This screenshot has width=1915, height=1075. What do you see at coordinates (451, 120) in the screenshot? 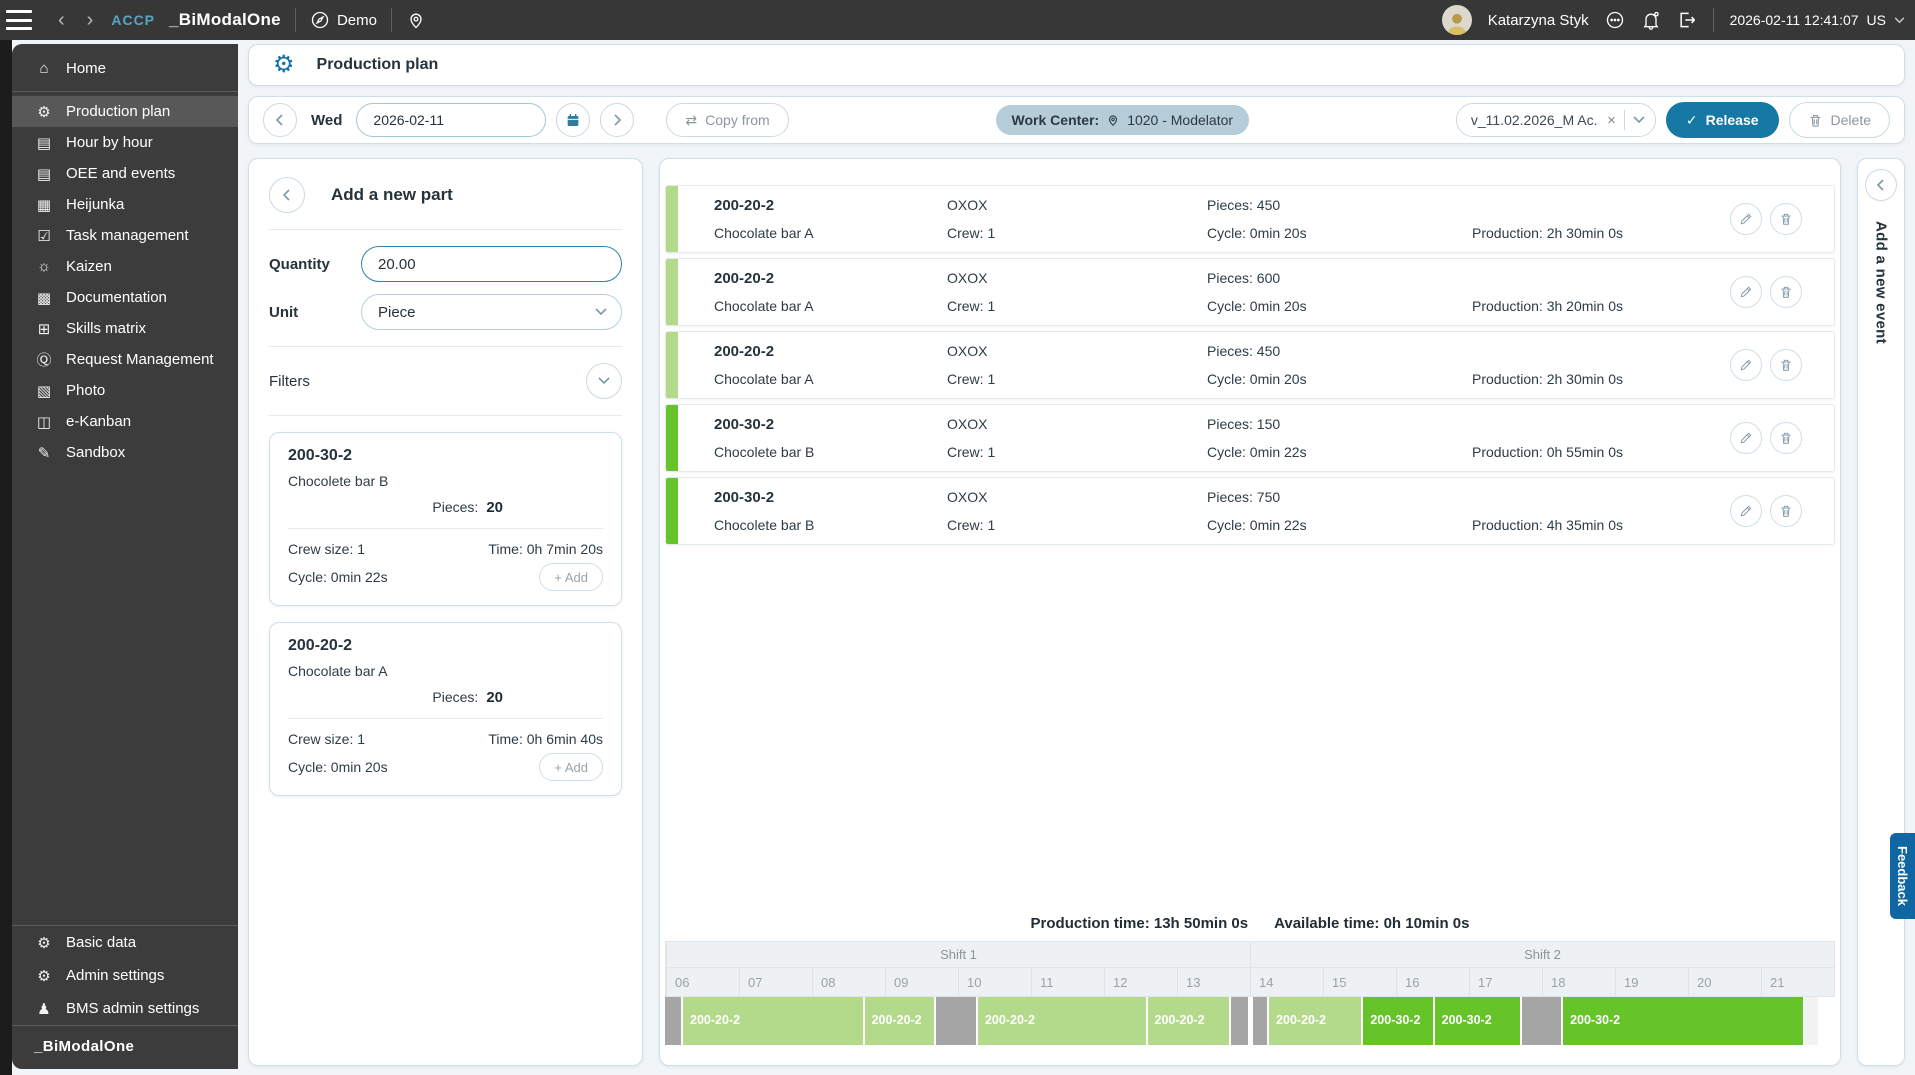
I see `date-input` at bounding box center [451, 120].